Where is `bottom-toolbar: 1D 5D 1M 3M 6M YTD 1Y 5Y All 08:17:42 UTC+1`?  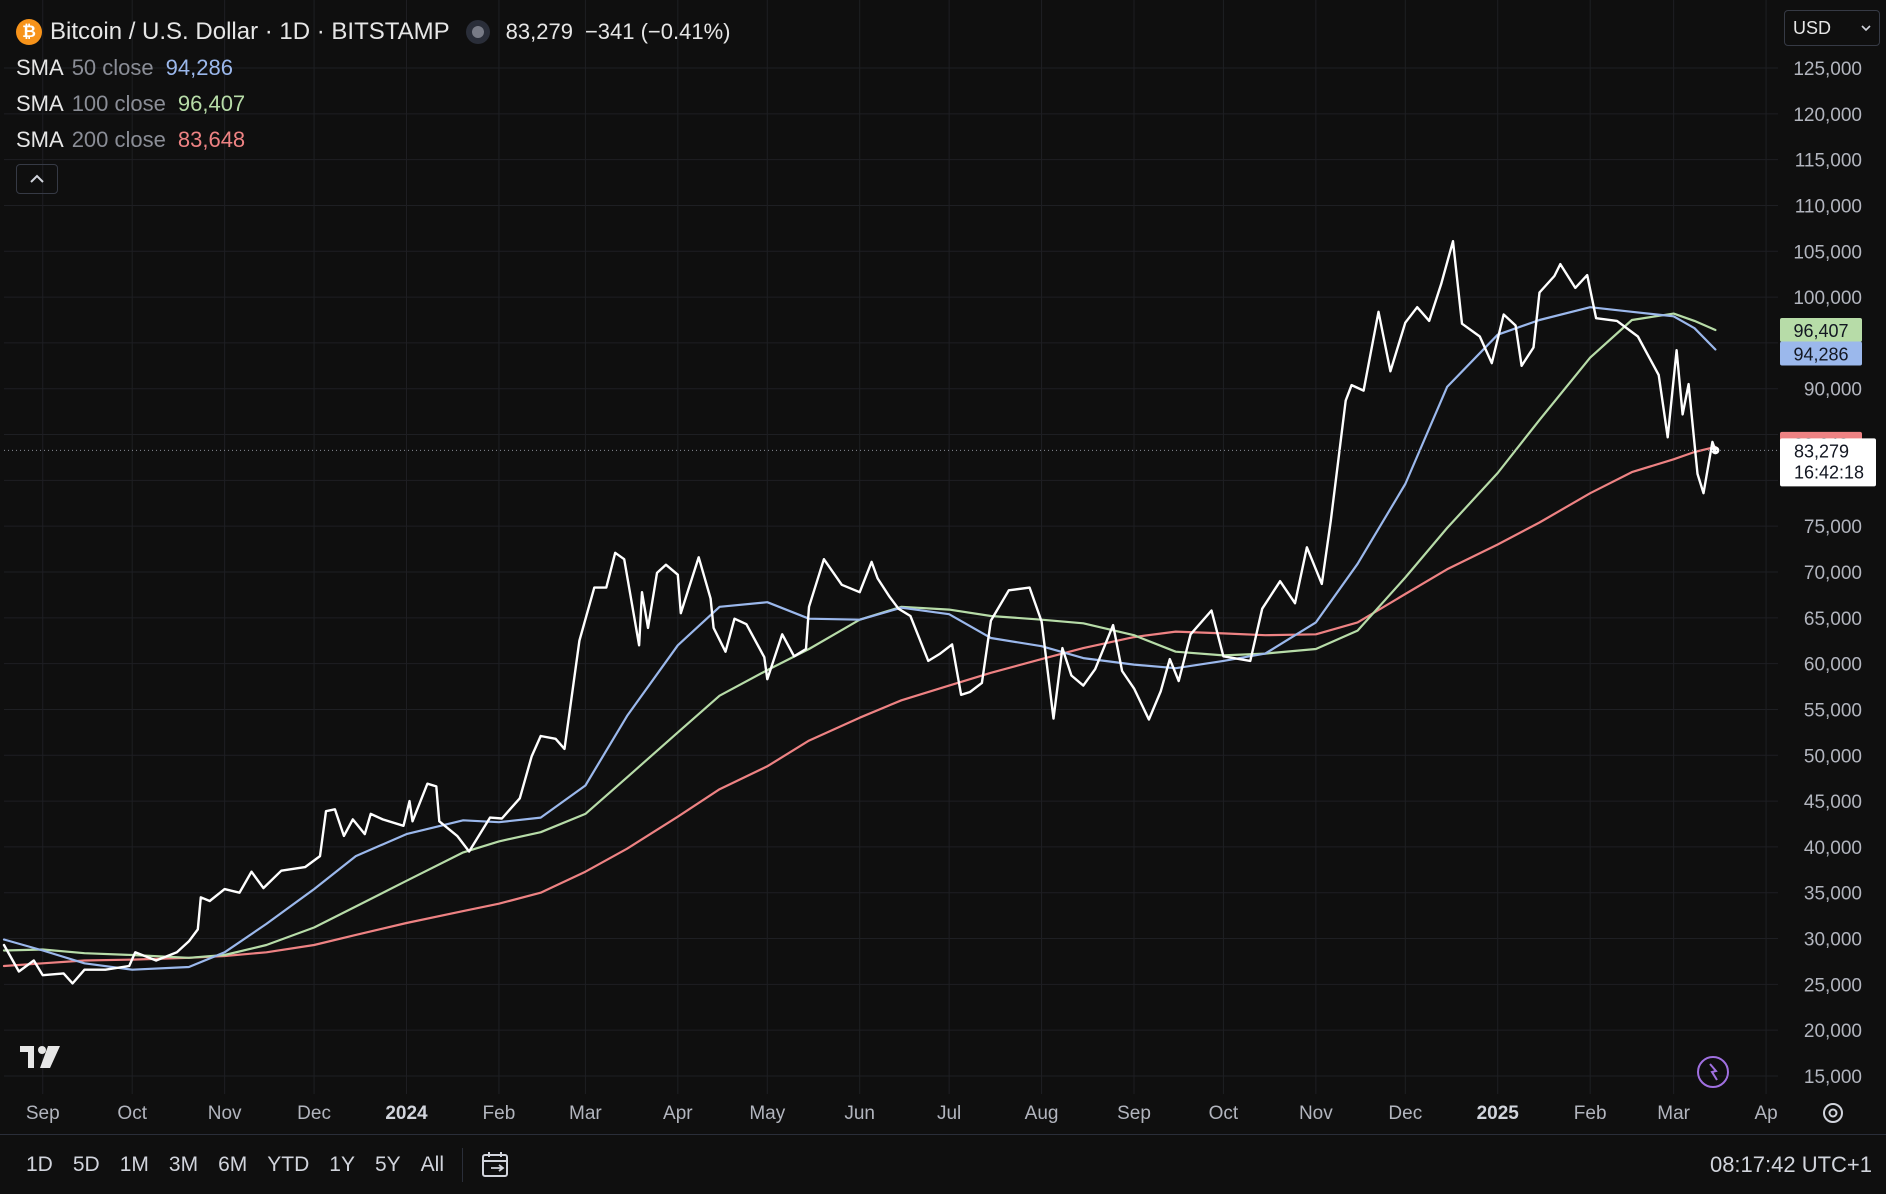 bottom-toolbar: 1D 5D 1M 3M 6M YTD 1Y 5Y All 08:17:42 UTC+1 is located at coordinates (943, 1164).